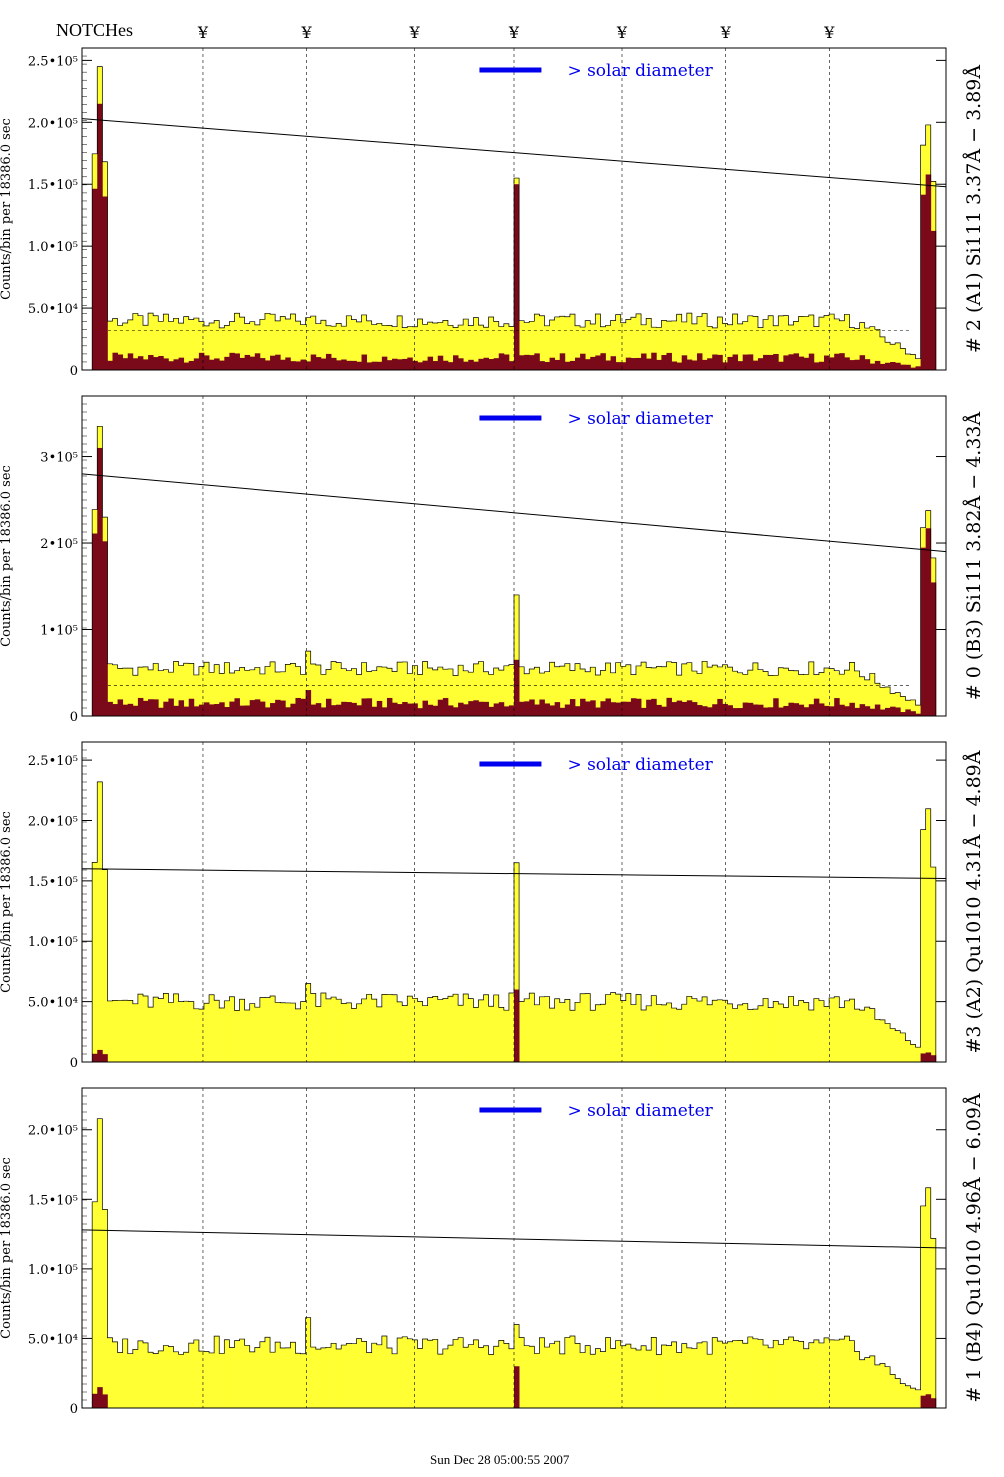 The width and height of the screenshot is (1004, 1477). Describe the element at coordinates (59, 544) in the screenshot. I see `y-tick-label: 2•10⁵` at that location.